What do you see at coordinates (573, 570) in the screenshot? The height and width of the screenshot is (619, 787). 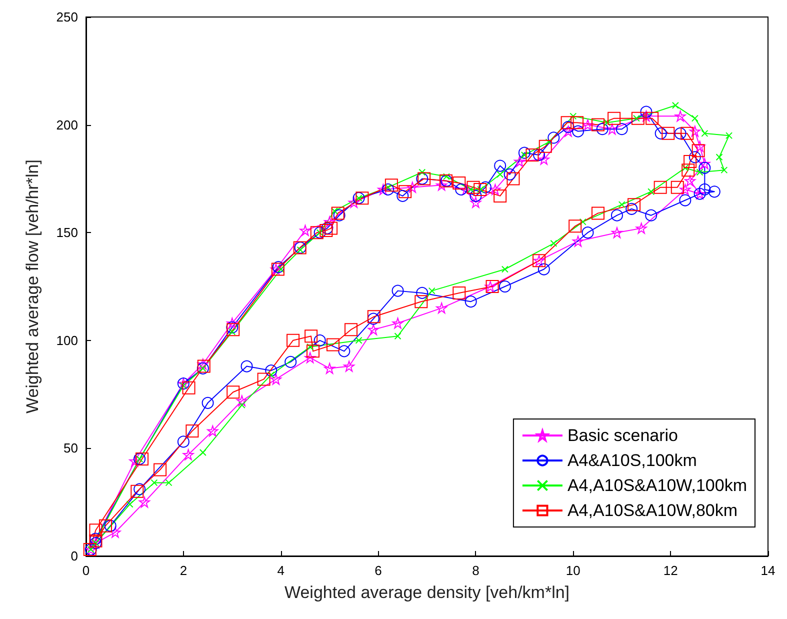 I see `x-tick-label: 10` at bounding box center [573, 570].